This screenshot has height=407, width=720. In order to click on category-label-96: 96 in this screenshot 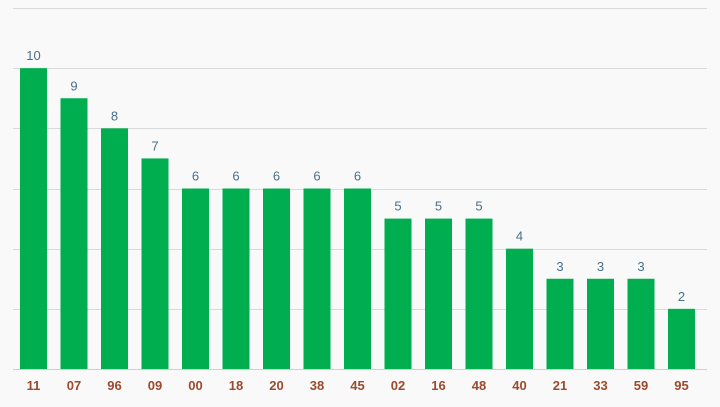, I will do `click(114, 385)`.